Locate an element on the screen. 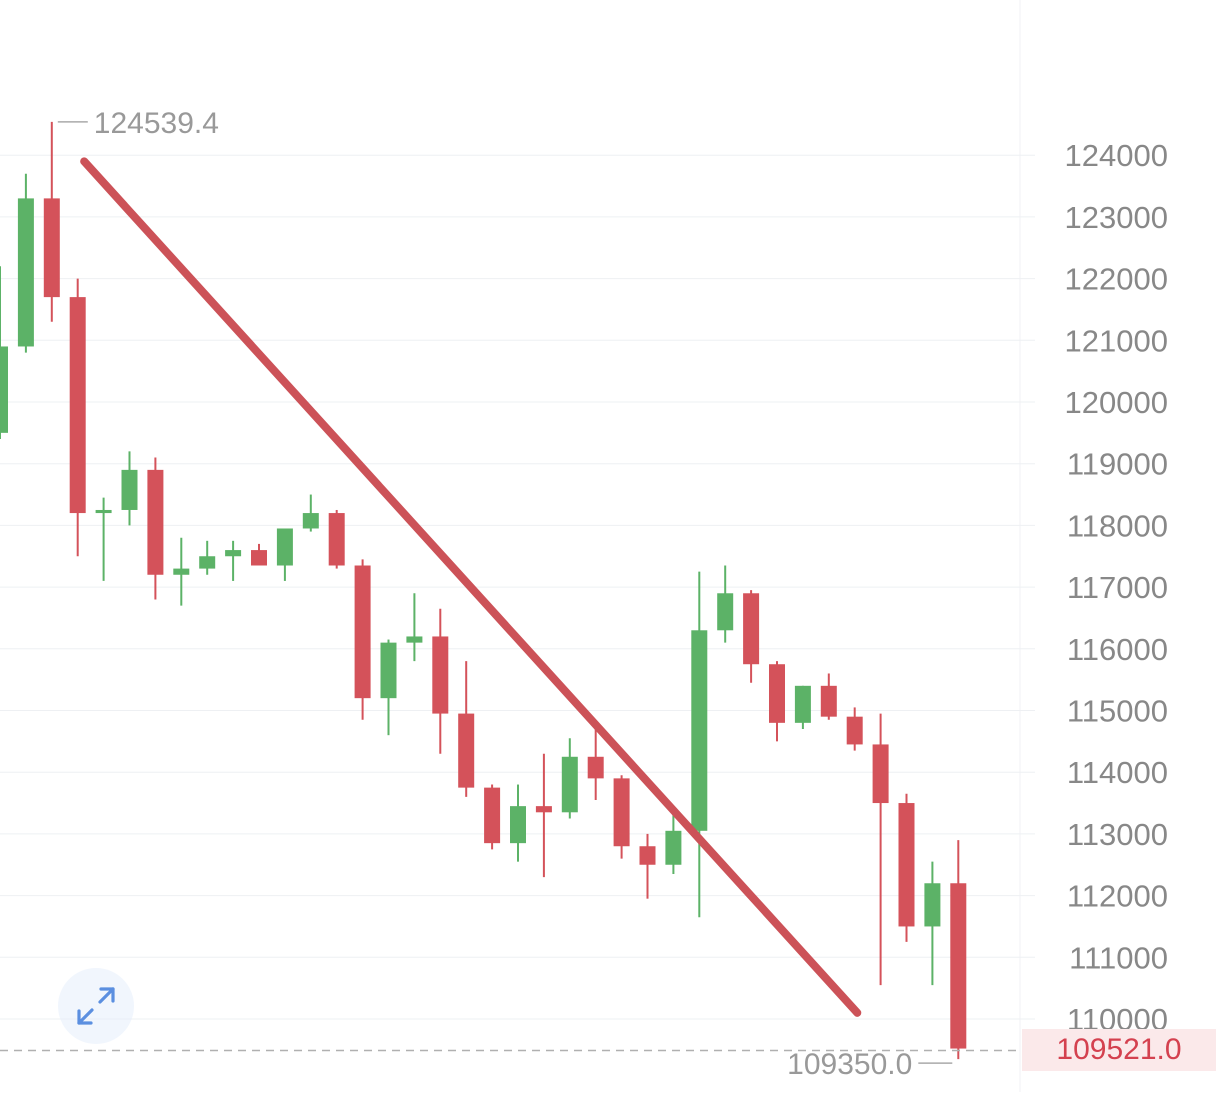  y-tick-label: 121000 is located at coordinates (1116, 340).